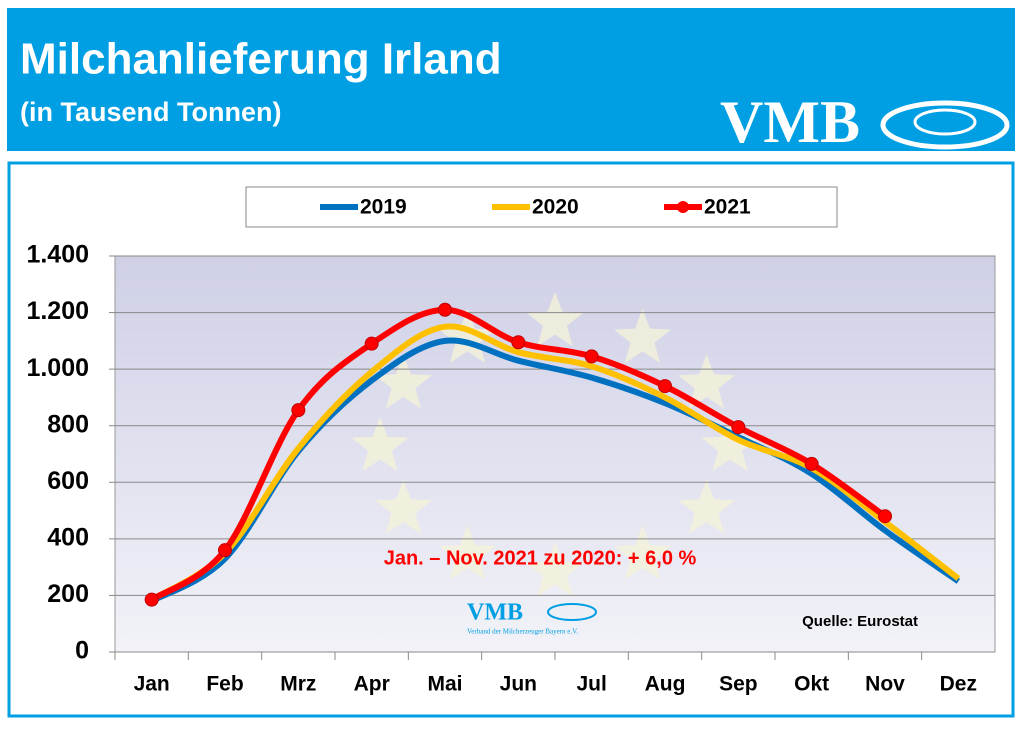  What do you see at coordinates (57, 255) in the screenshot?
I see `y-tick-label: 1.400` at bounding box center [57, 255].